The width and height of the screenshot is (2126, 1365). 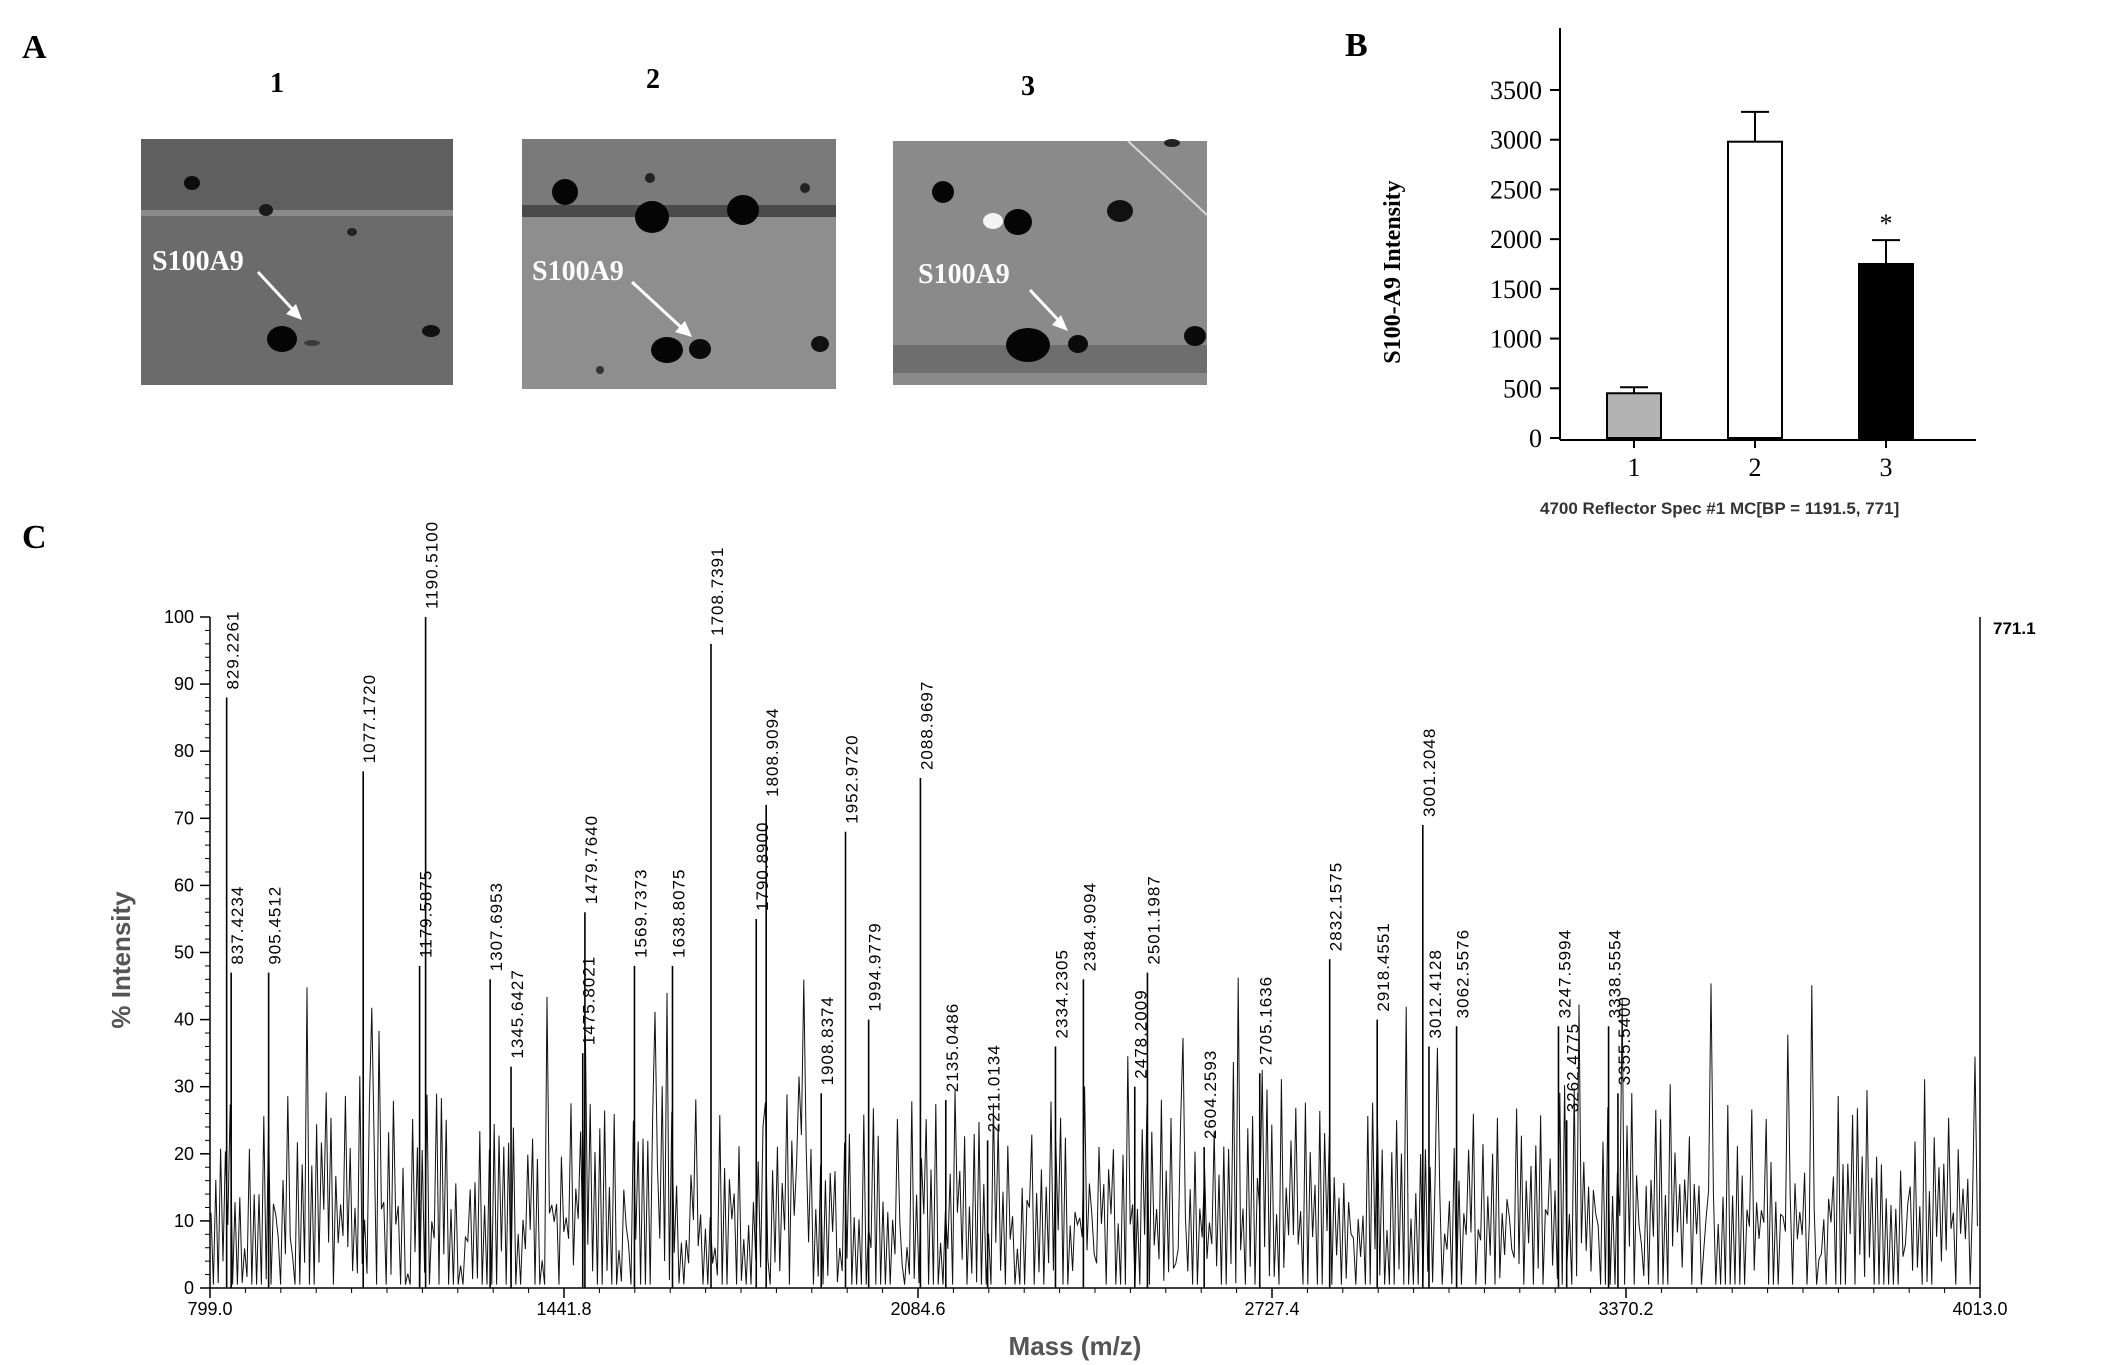 I want to click on gel-image-3: 3 S100A9, so click(x=1050, y=228).